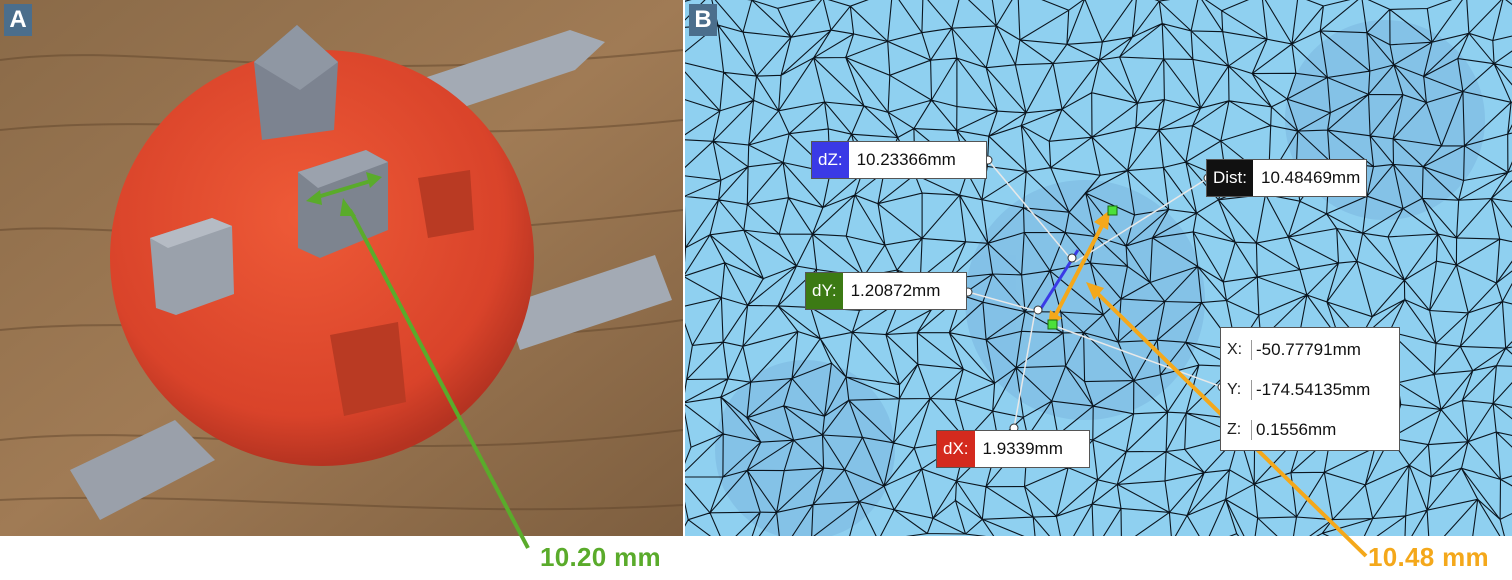  I want to click on measurement-callout-mesh: 10.48 mm, so click(1428, 557).